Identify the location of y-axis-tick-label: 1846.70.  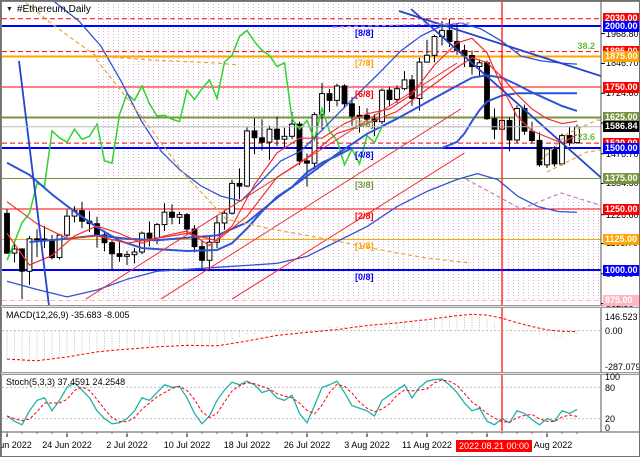
(622, 63).